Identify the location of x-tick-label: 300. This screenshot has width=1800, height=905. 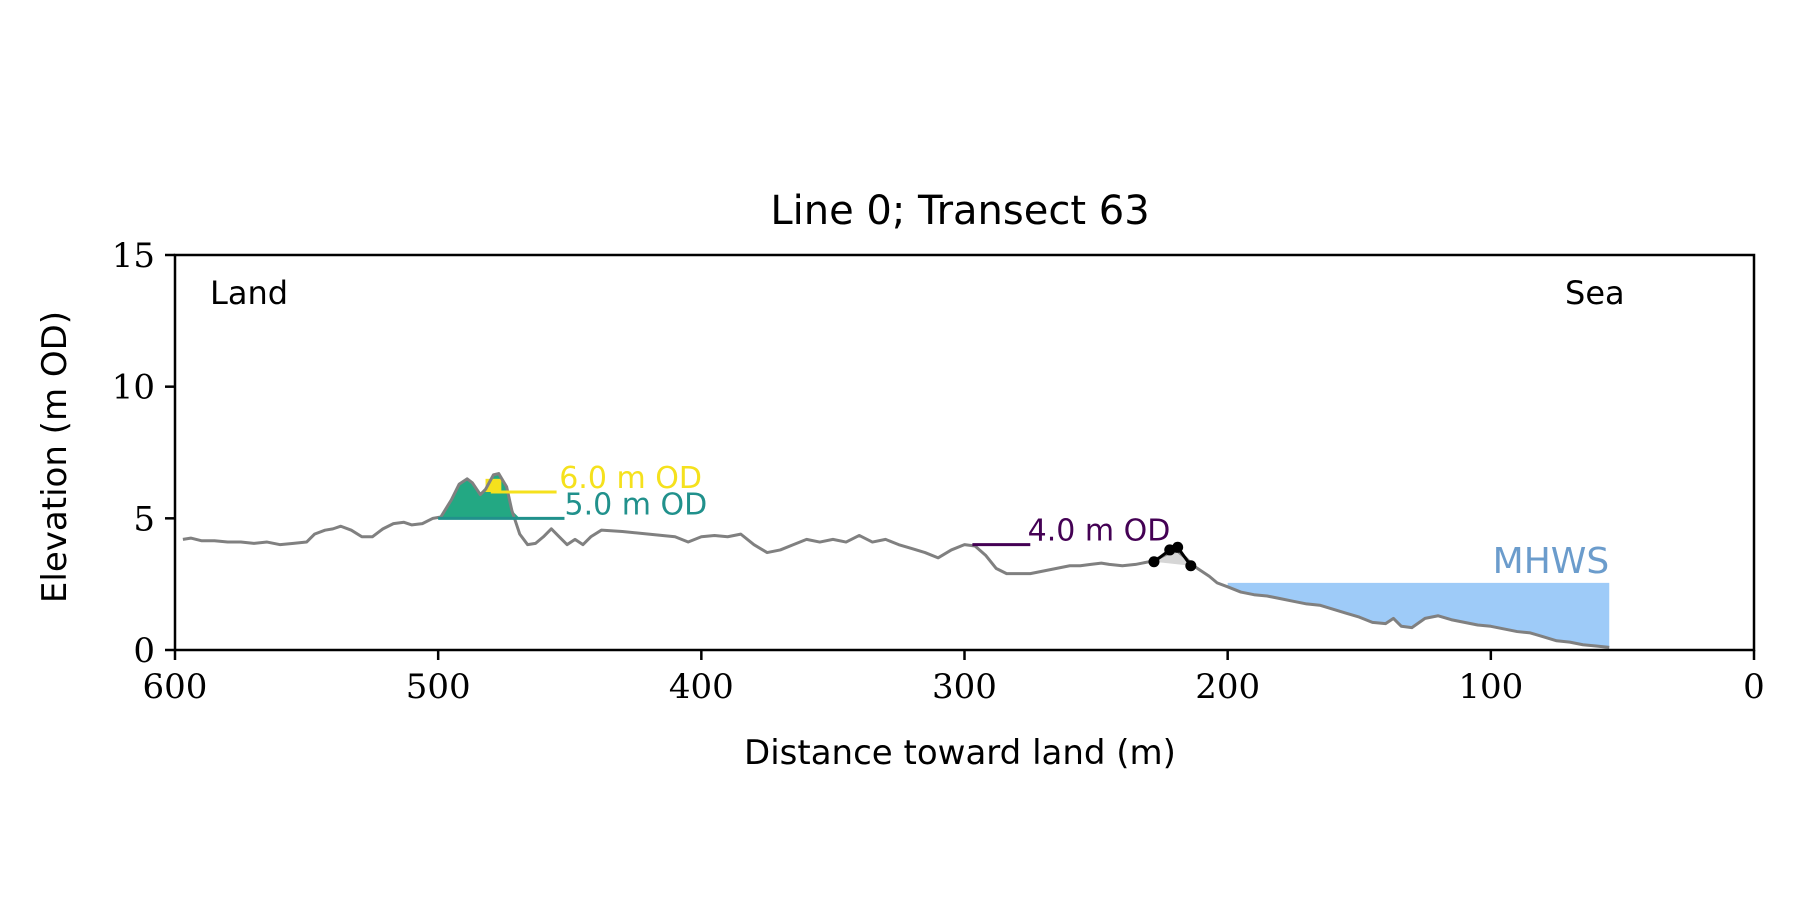
(964, 687).